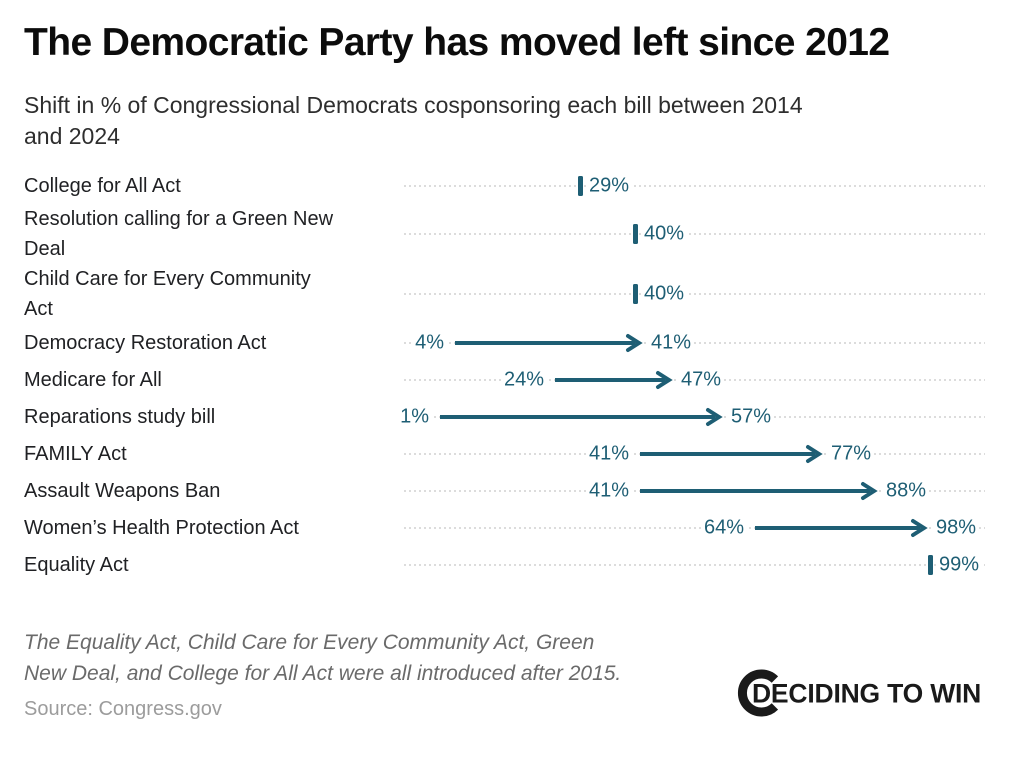 The width and height of the screenshot is (1028, 776). I want to click on bill-label: Reparations study bill, so click(214, 417).